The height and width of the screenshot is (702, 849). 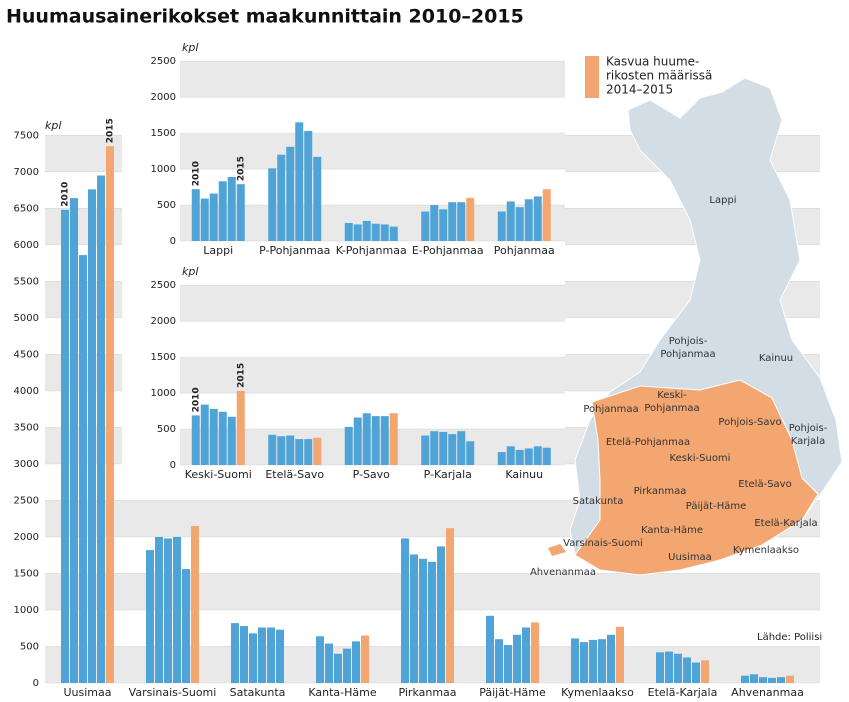 I want to click on map-label: Keski-, so click(x=672, y=395).